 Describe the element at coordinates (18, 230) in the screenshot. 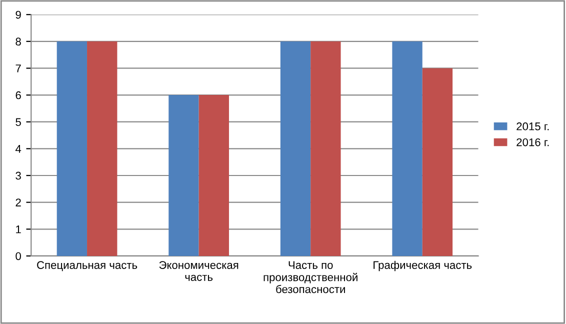

I see `y-tick-label: 1` at that location.